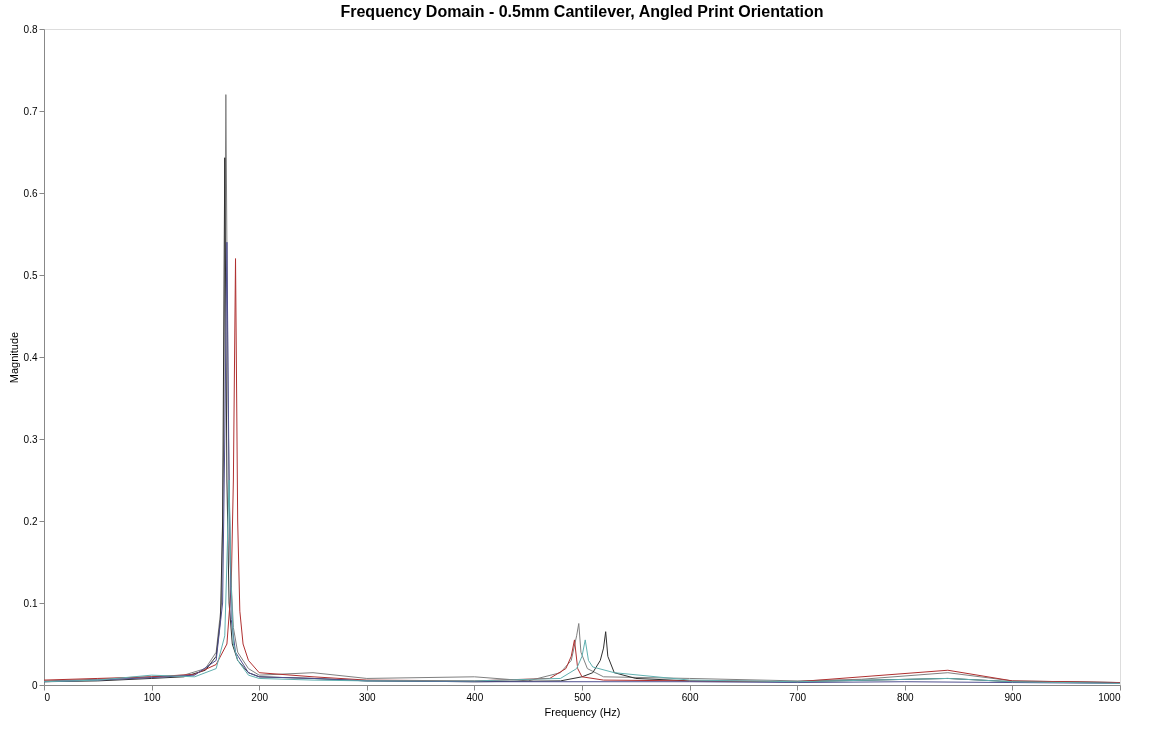  I want to click on x-tick-label: 800, so click(905, 697).